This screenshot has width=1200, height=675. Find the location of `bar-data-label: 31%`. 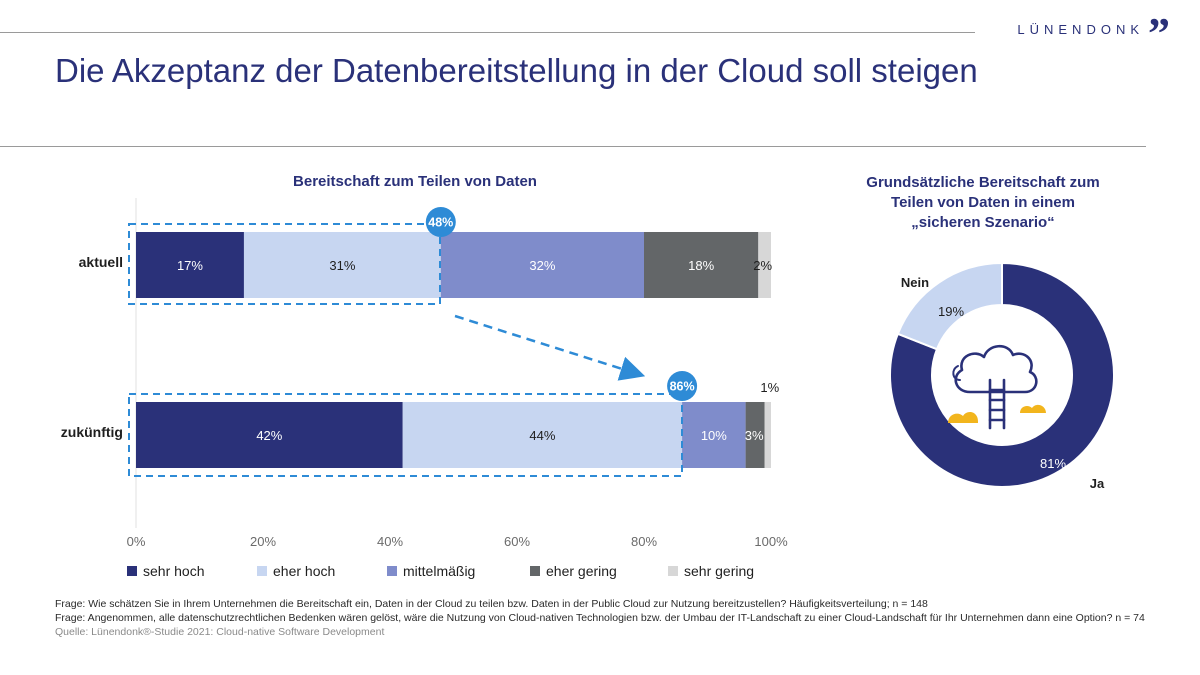

bar-data-label: 31% is located at coordinates (342, 265).